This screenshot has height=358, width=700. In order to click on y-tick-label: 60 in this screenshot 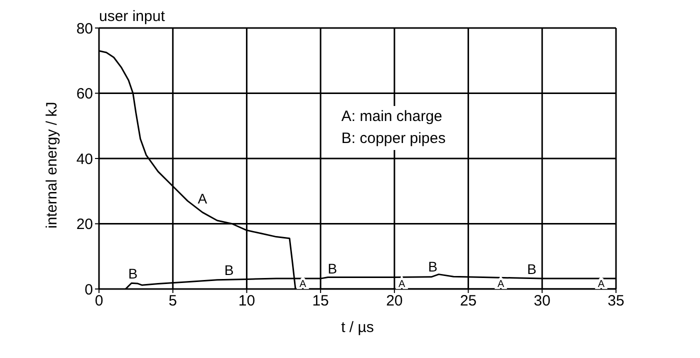, I will do `click(84, 94)`.